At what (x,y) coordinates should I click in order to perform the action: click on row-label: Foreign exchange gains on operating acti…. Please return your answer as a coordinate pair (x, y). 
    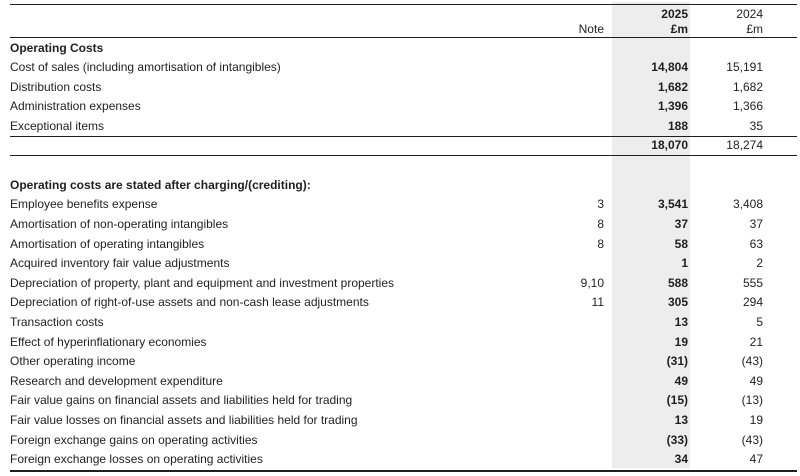
    Looking at the image, I should click on (134, 439).